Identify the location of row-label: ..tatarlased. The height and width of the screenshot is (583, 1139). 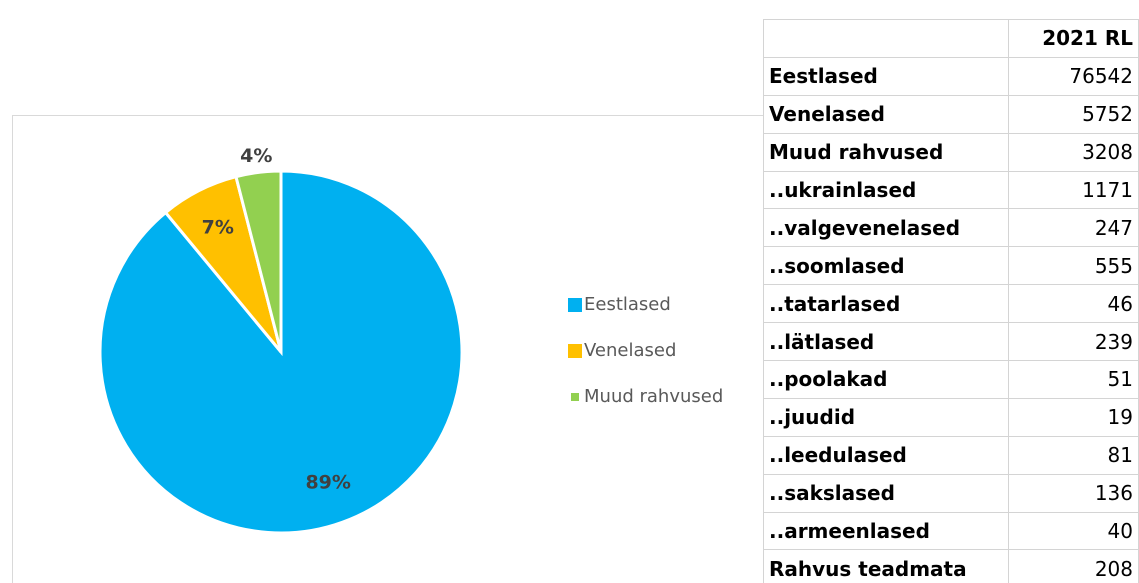
(886, 304).